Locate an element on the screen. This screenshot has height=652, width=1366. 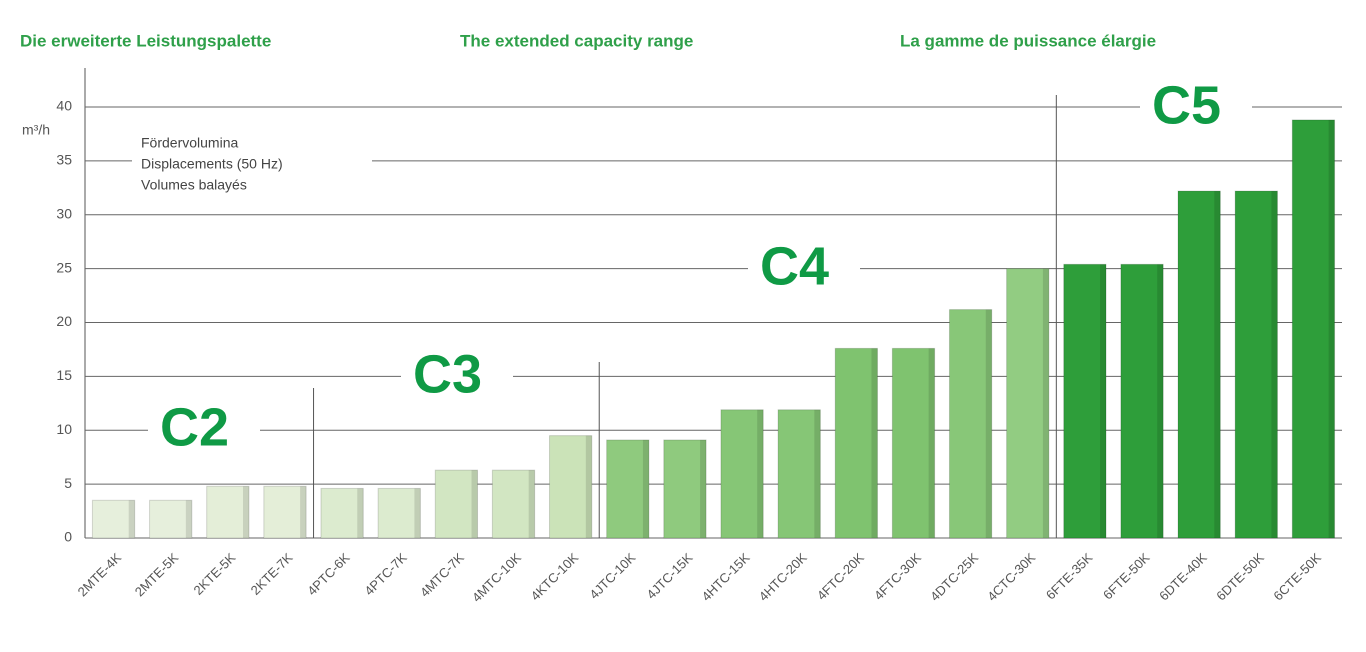
y-tick-label: 15 is located at coordinates (64, 375).